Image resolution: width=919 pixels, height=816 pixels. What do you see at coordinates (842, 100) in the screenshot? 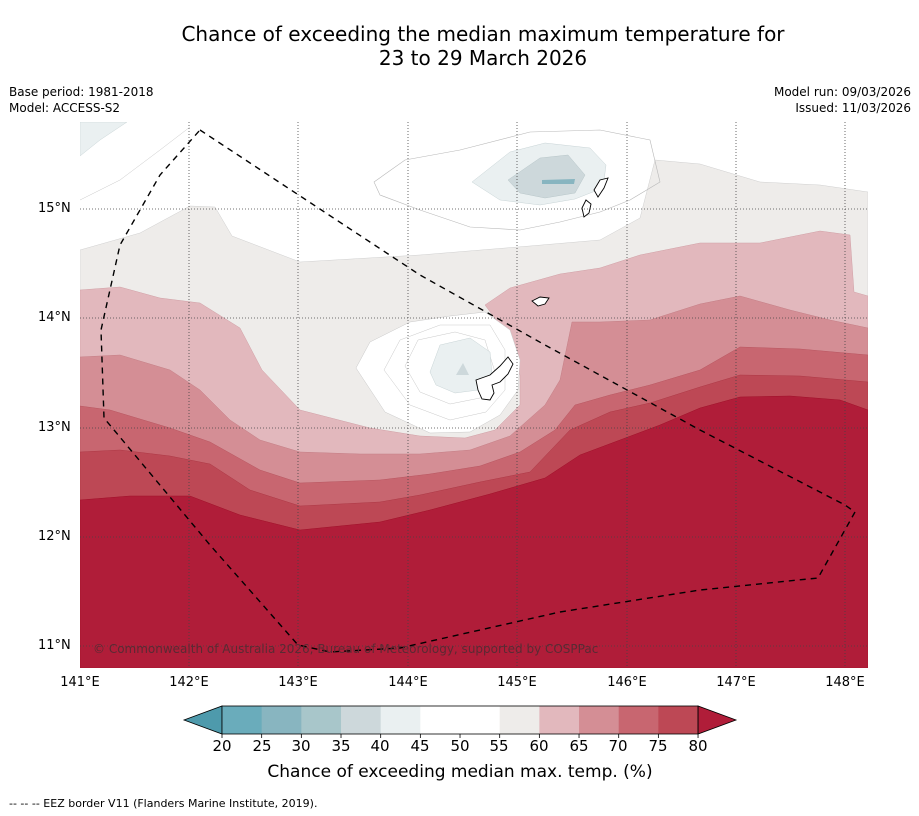
I see `meta-right: Model run: 09/03/2026 Issued: 11/03/2026` at bounding box center [842, 100].